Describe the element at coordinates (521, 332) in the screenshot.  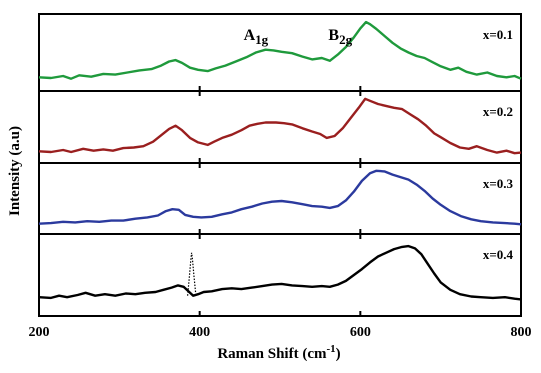
I see `x-tick-label: 800` at that location.